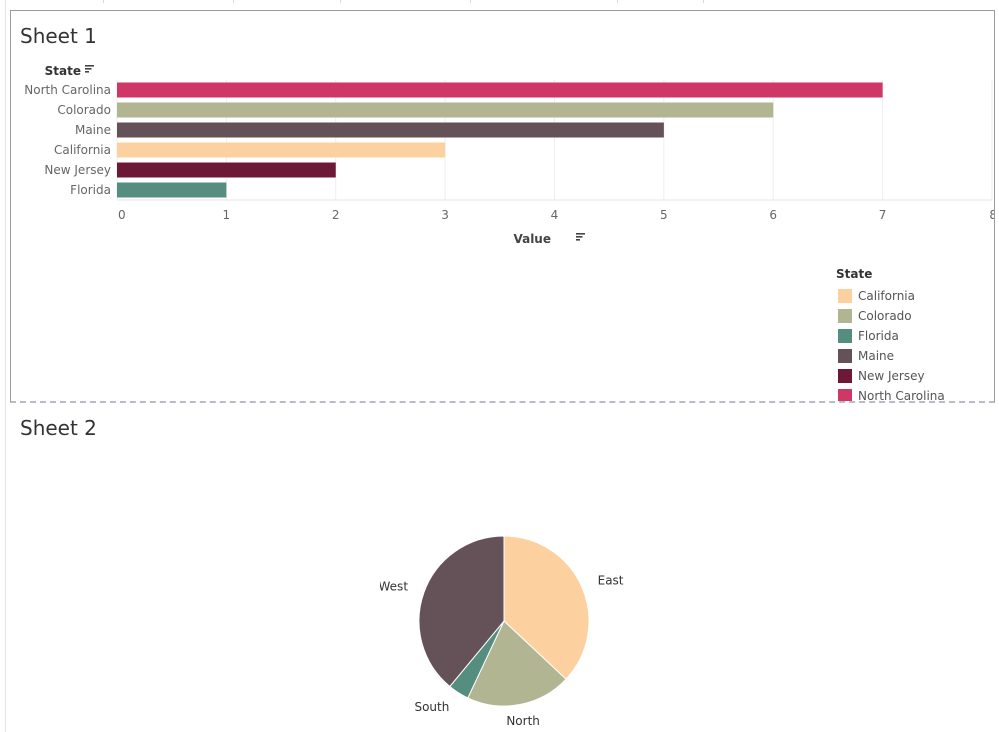 This screenshot has height=732, width=999. I want to click on pie-label: South, so click(431, 707).